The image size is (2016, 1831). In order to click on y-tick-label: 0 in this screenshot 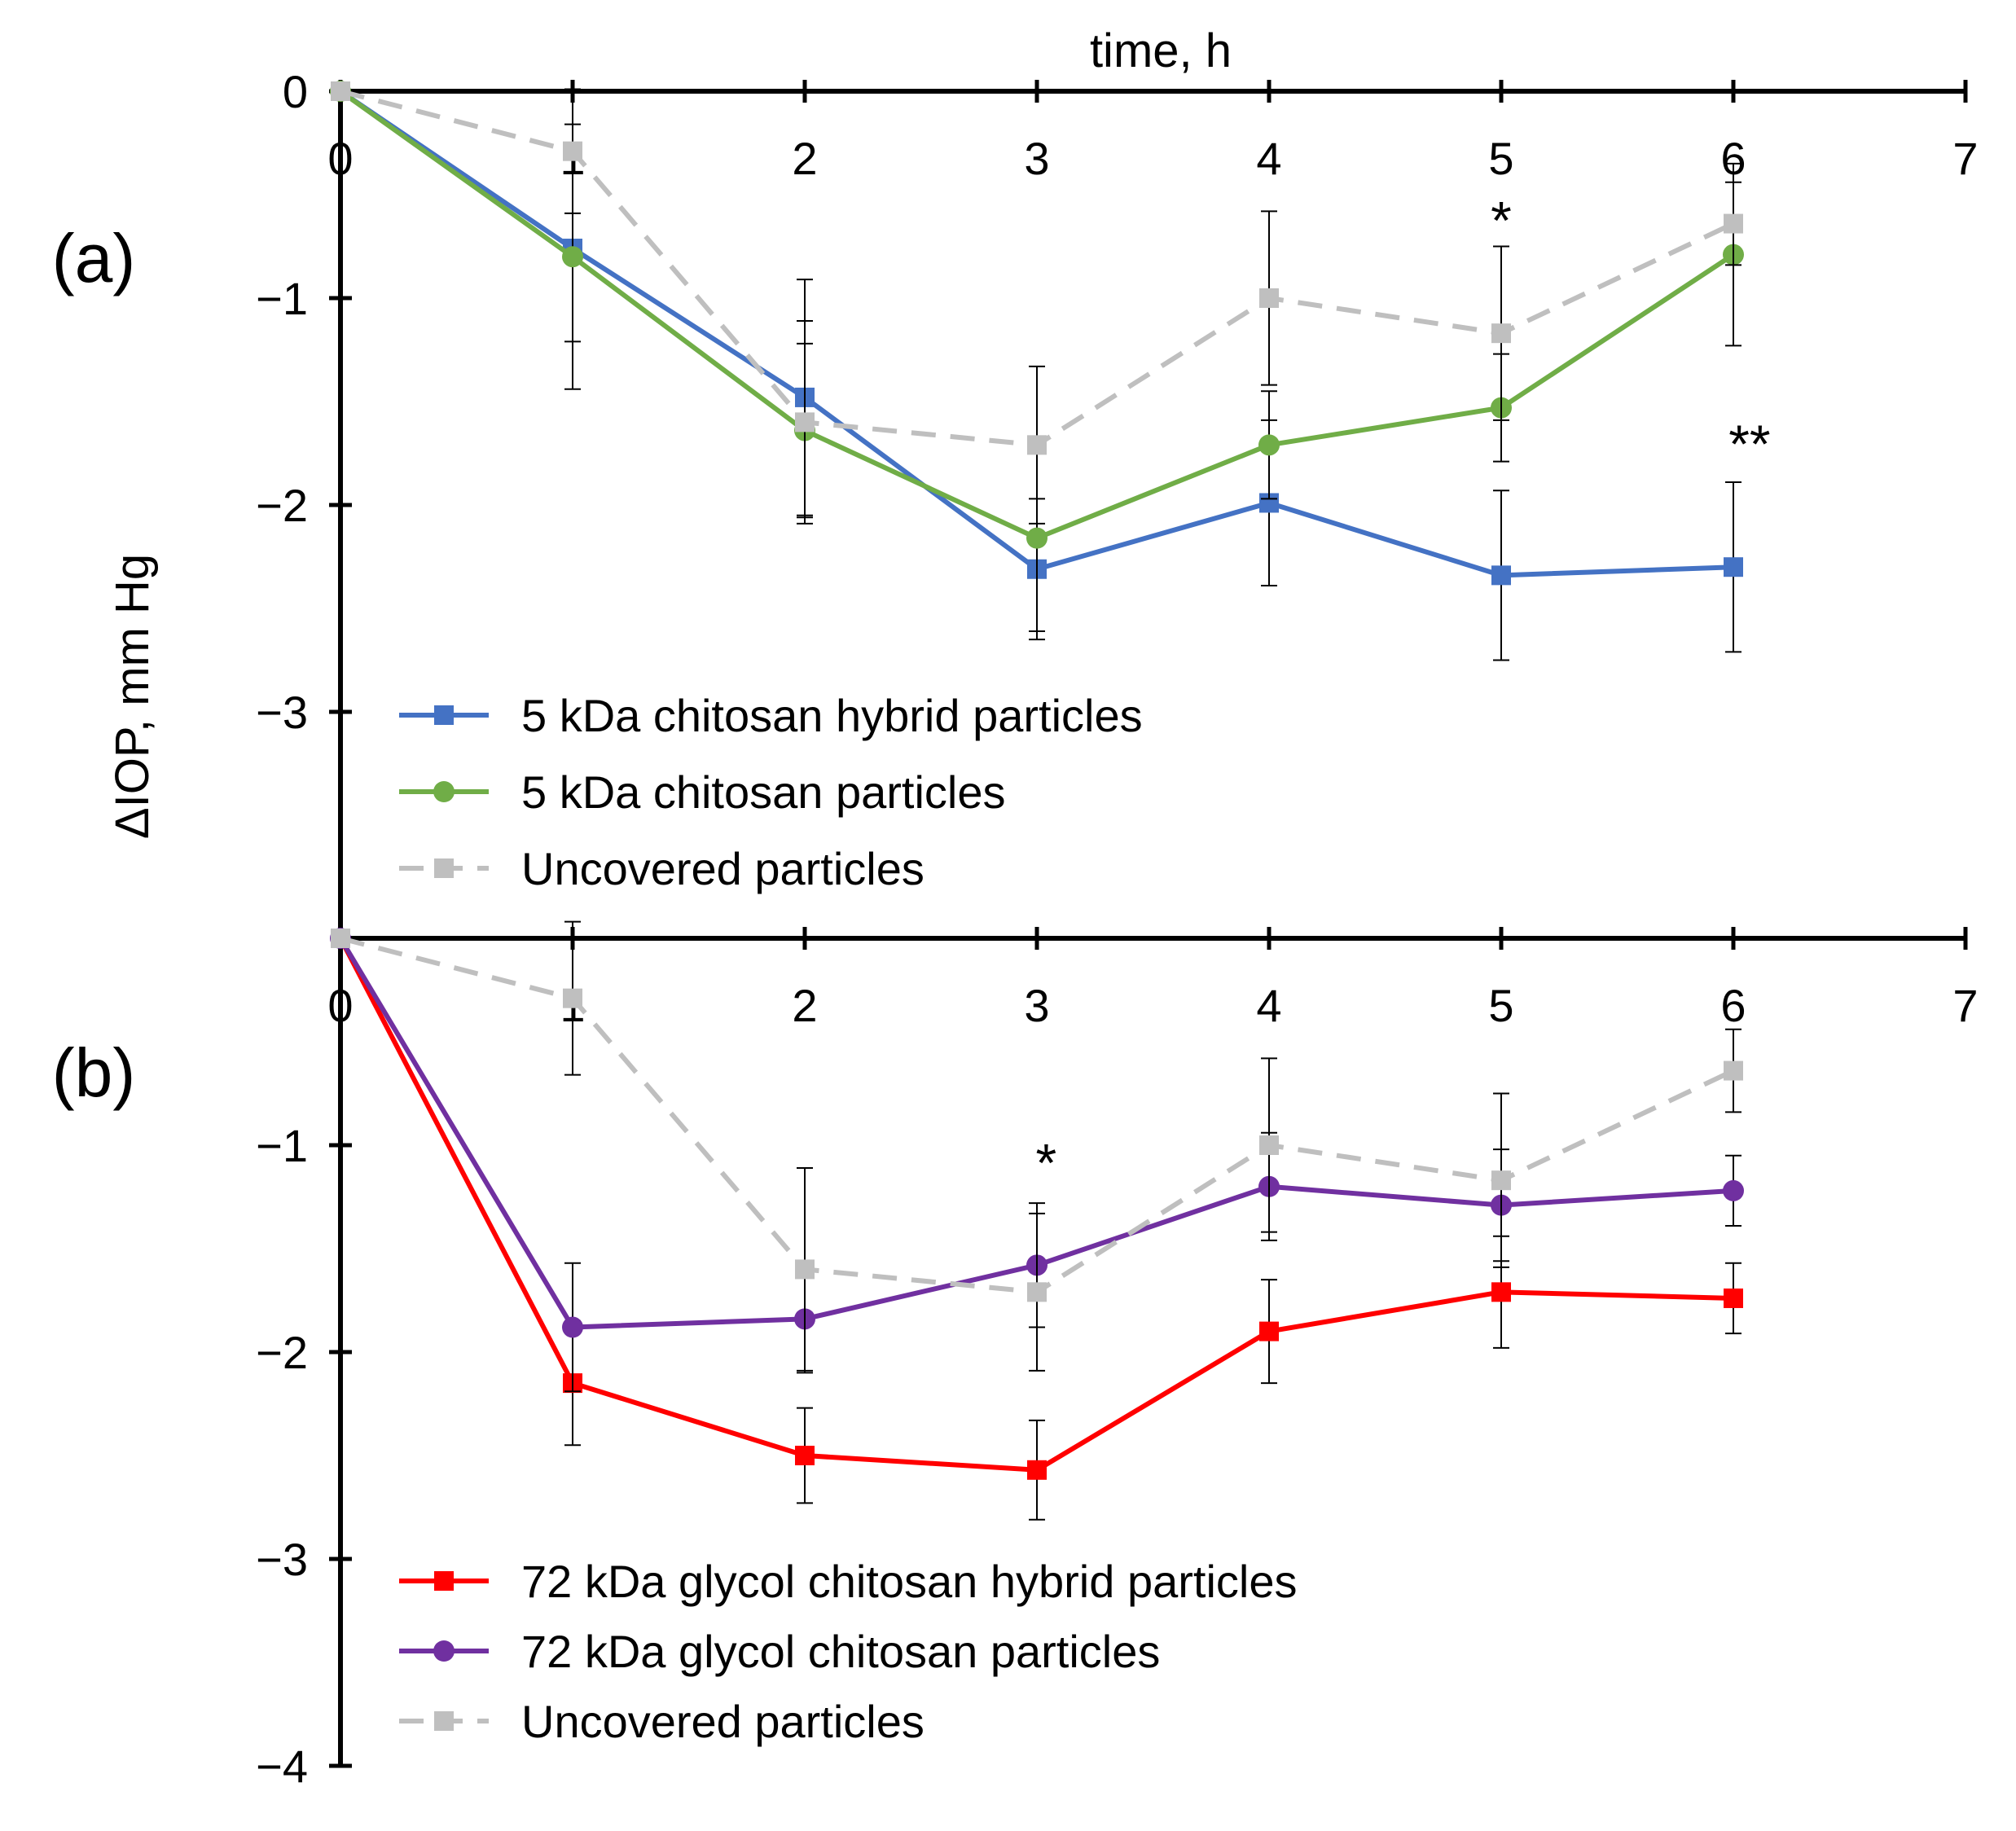, I will do `click(295, 91)`.